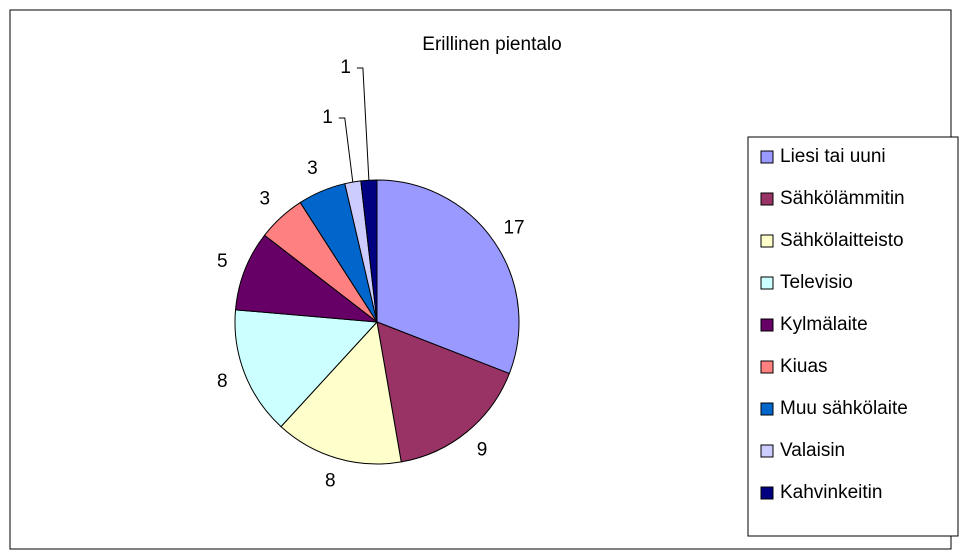 The width and height of the screenshot is (962, 560). Describe the element at coordinates (816, 282) in the screenshot. I see `legend-label: Televisio` at that location.